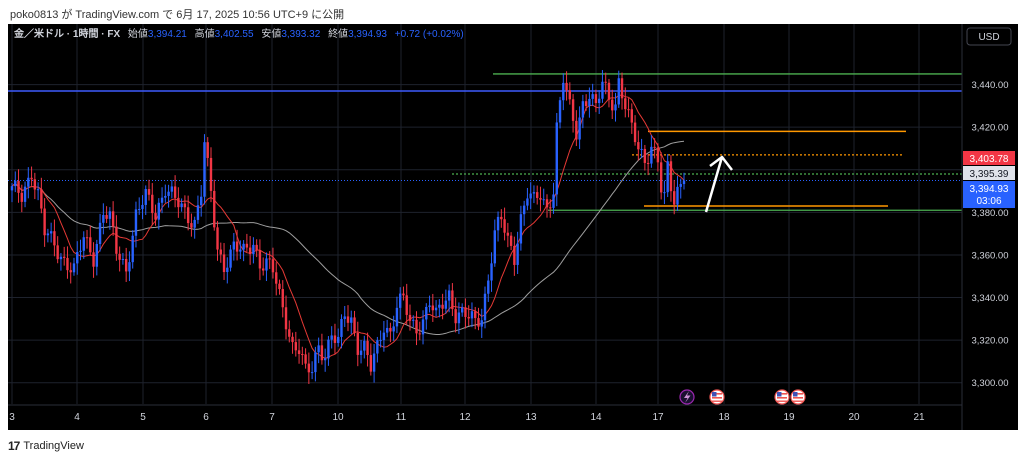 The height and width of the screenshot is (457, 1024). I want to click on price-tick-label: 3,340.00, so click(990, 298).